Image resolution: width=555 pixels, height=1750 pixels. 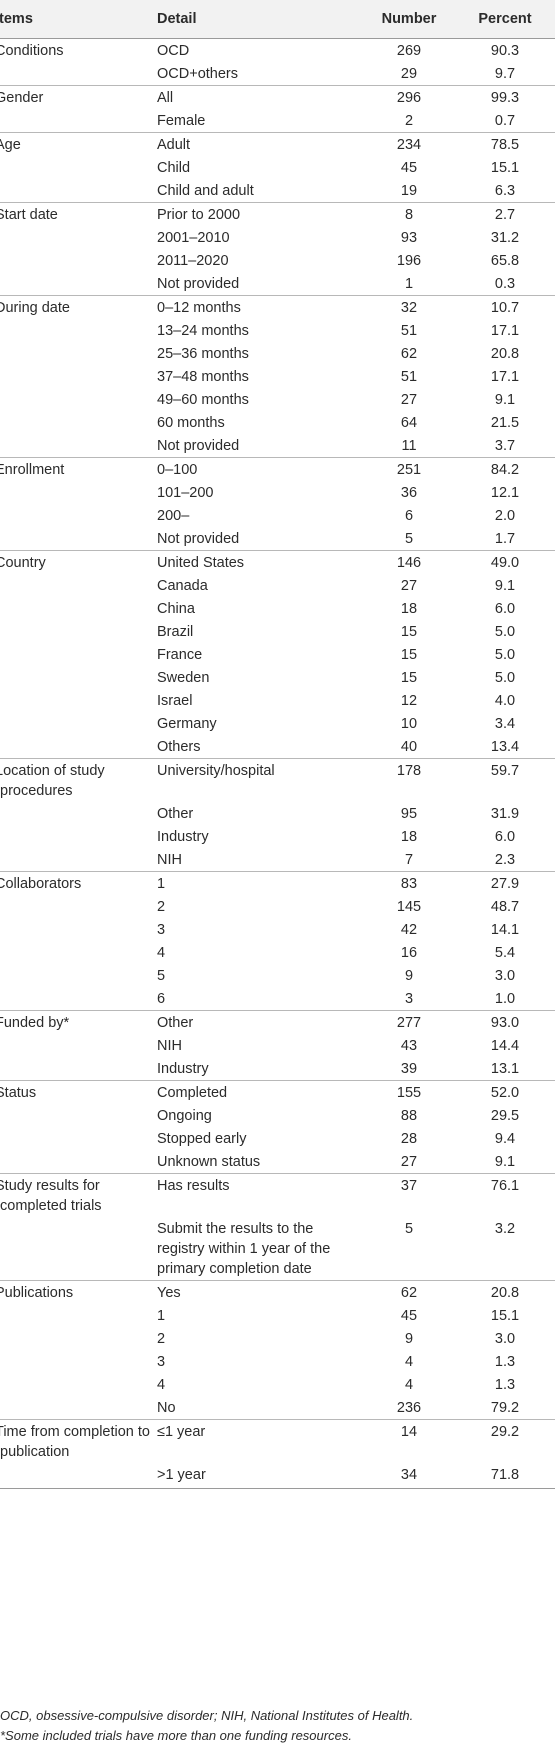 I want to click on cell-detail: United States, so click(x=258, y=562).